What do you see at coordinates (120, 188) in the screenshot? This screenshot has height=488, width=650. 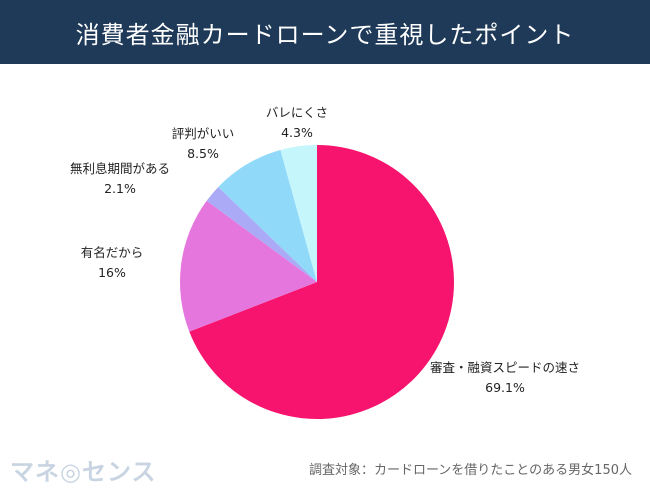 I see `slice-value-label: 2.1%` at bounding box center [120, 188].